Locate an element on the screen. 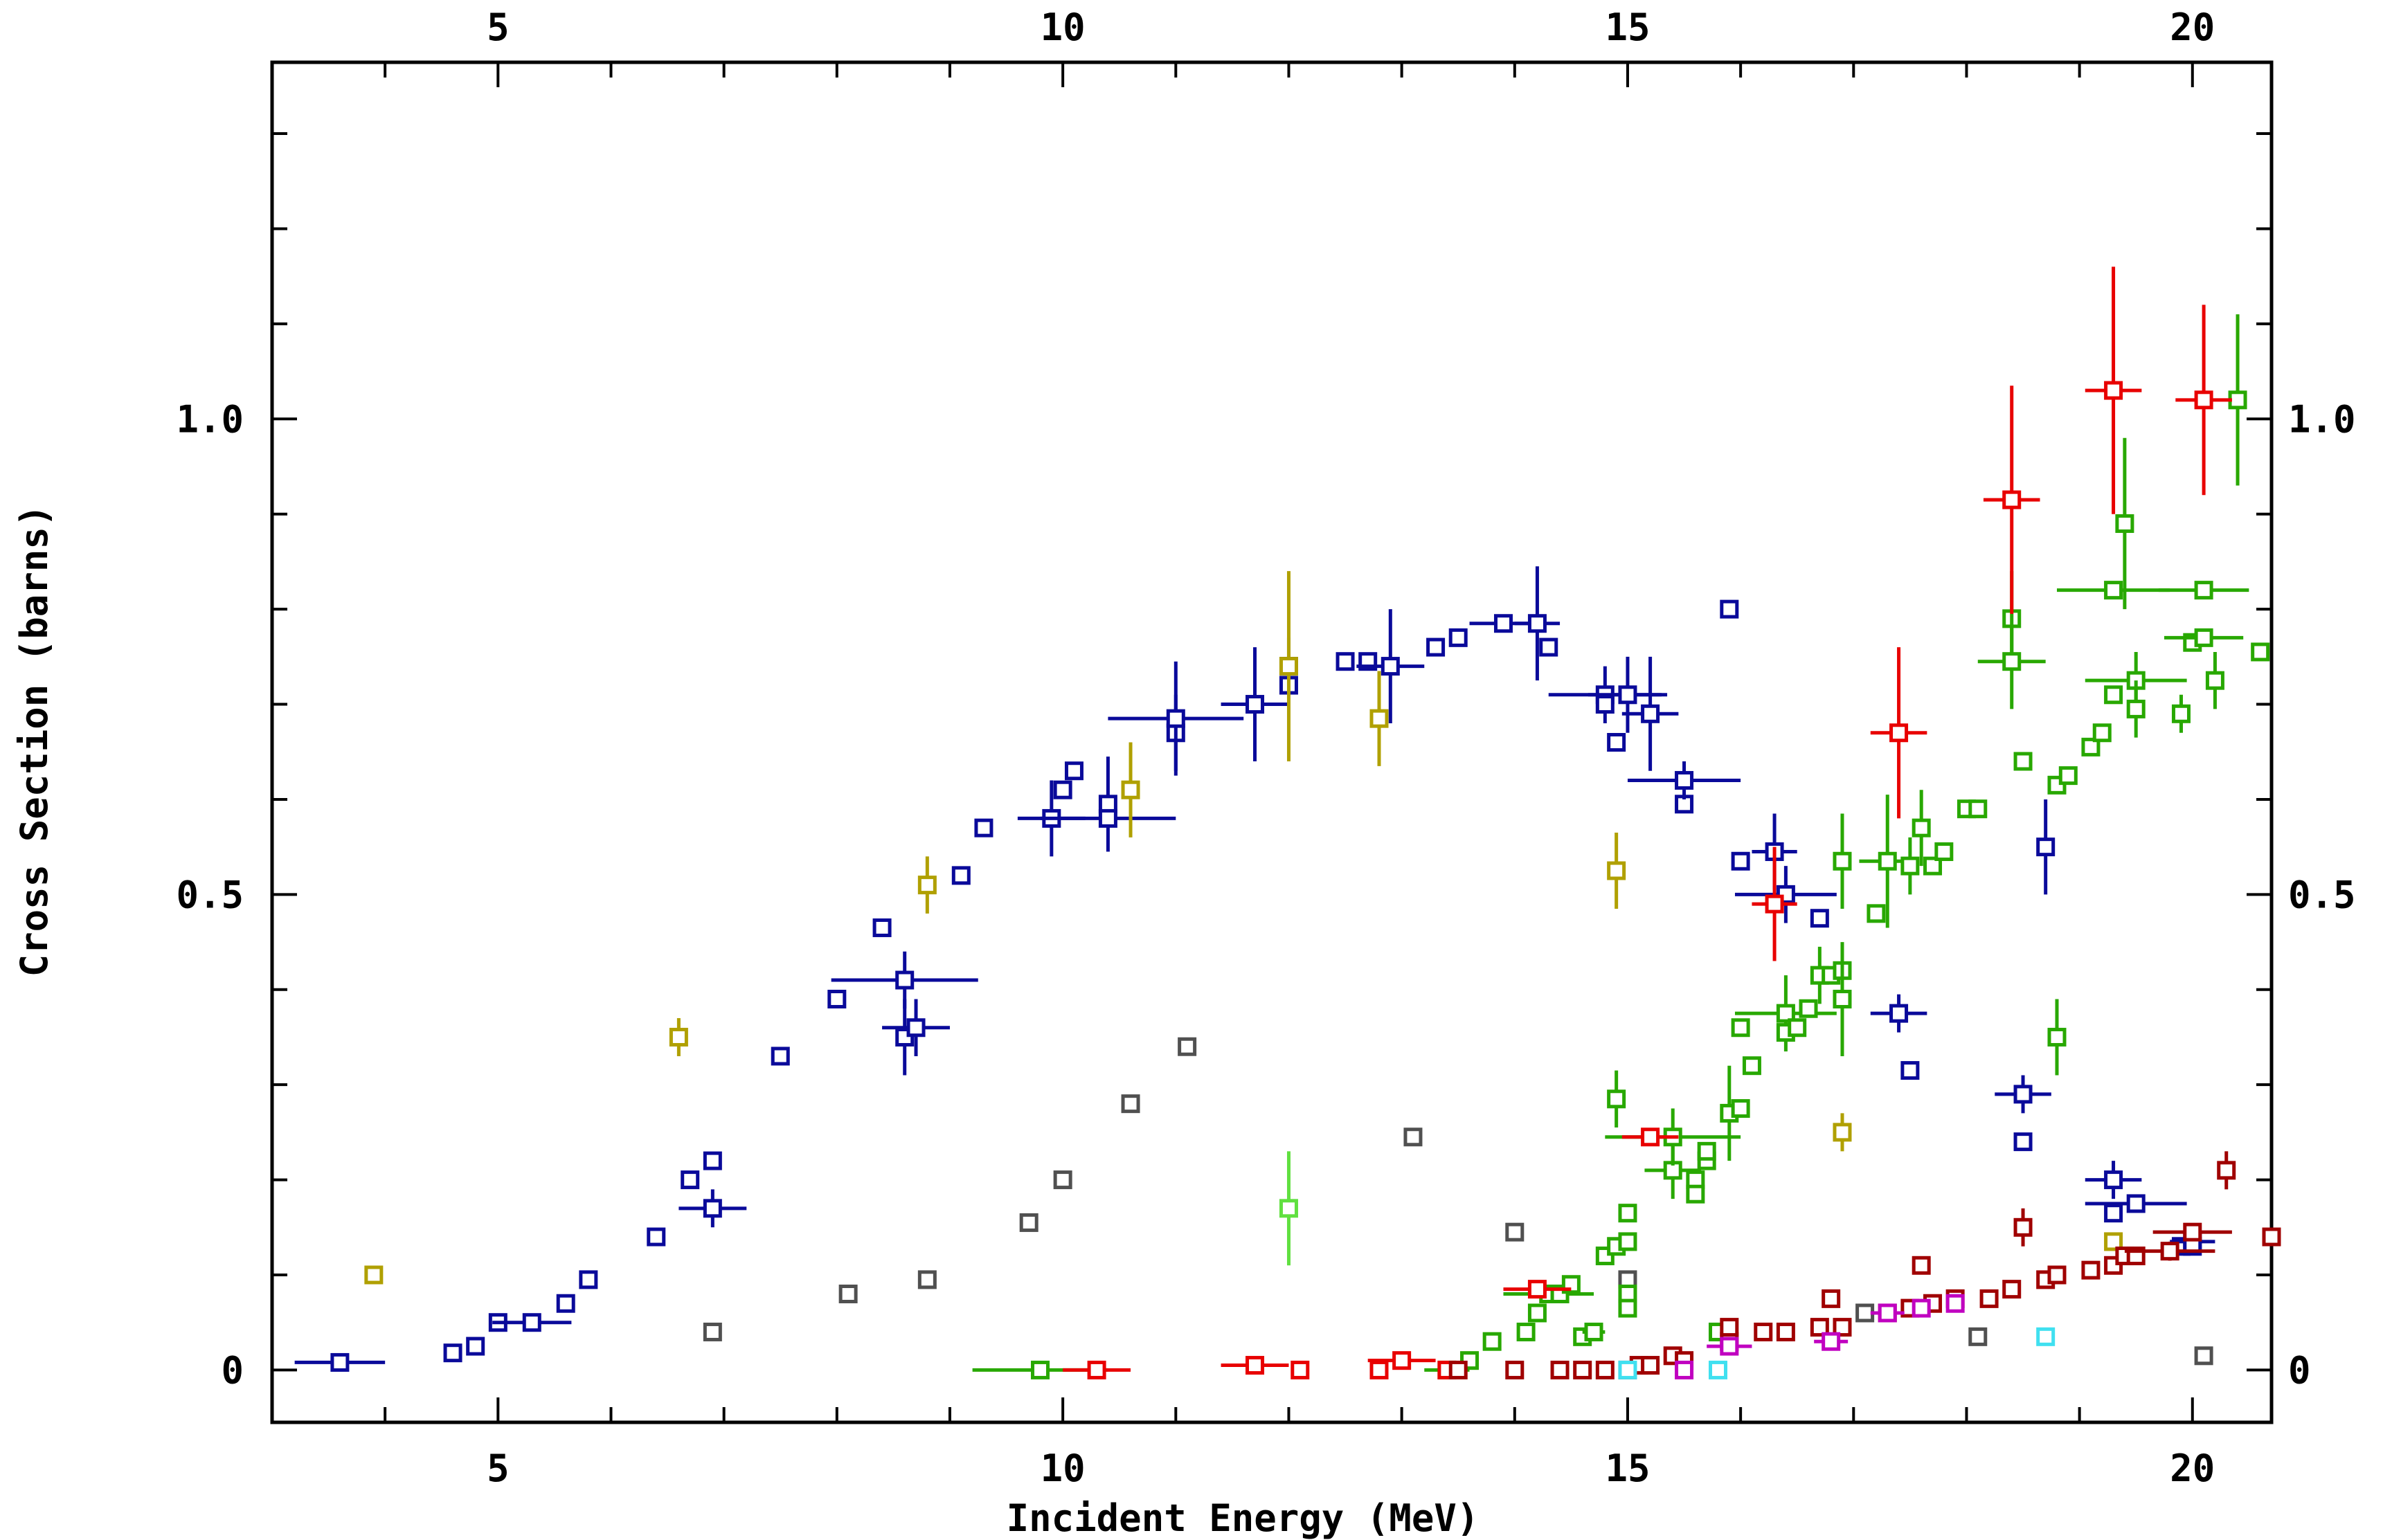 The image size is (2383, 1540). y-tick-label-right: 0.5 is located at coordinates (2322, 894).